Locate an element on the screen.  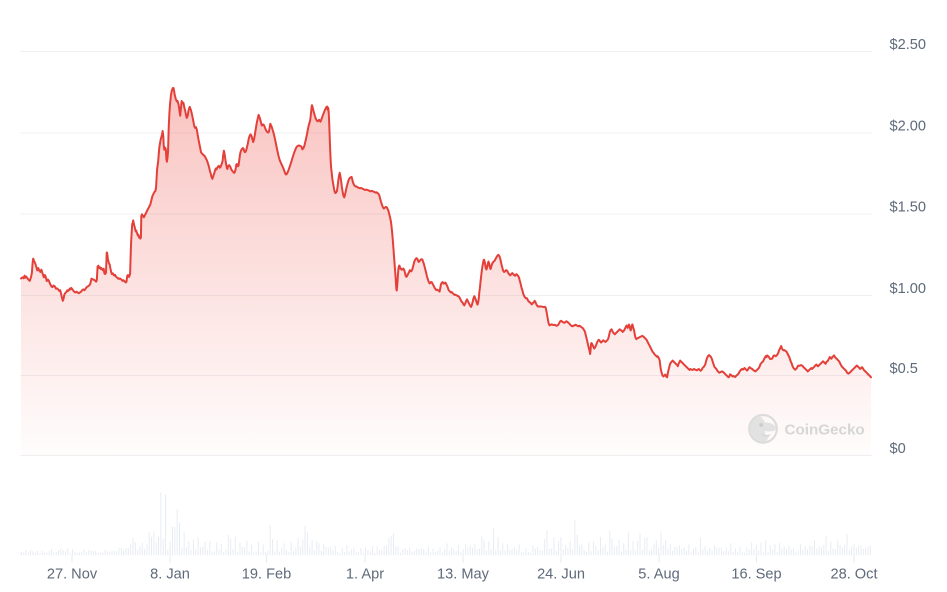
svg-text: 1. Apr is located at coordinates (365, 575).